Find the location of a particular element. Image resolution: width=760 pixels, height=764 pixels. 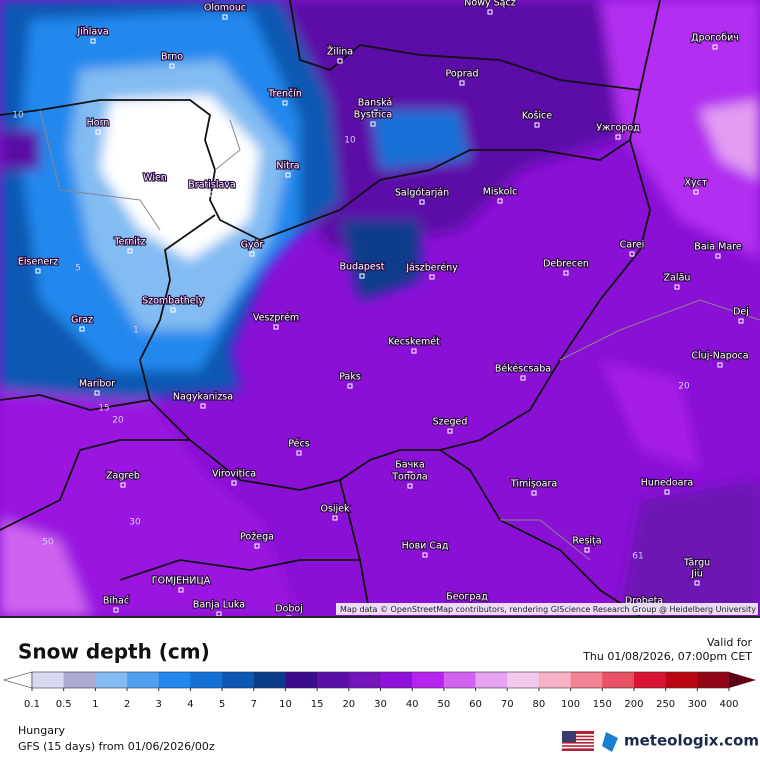

city-label: Timișoara is located at coordinates (533, 484).